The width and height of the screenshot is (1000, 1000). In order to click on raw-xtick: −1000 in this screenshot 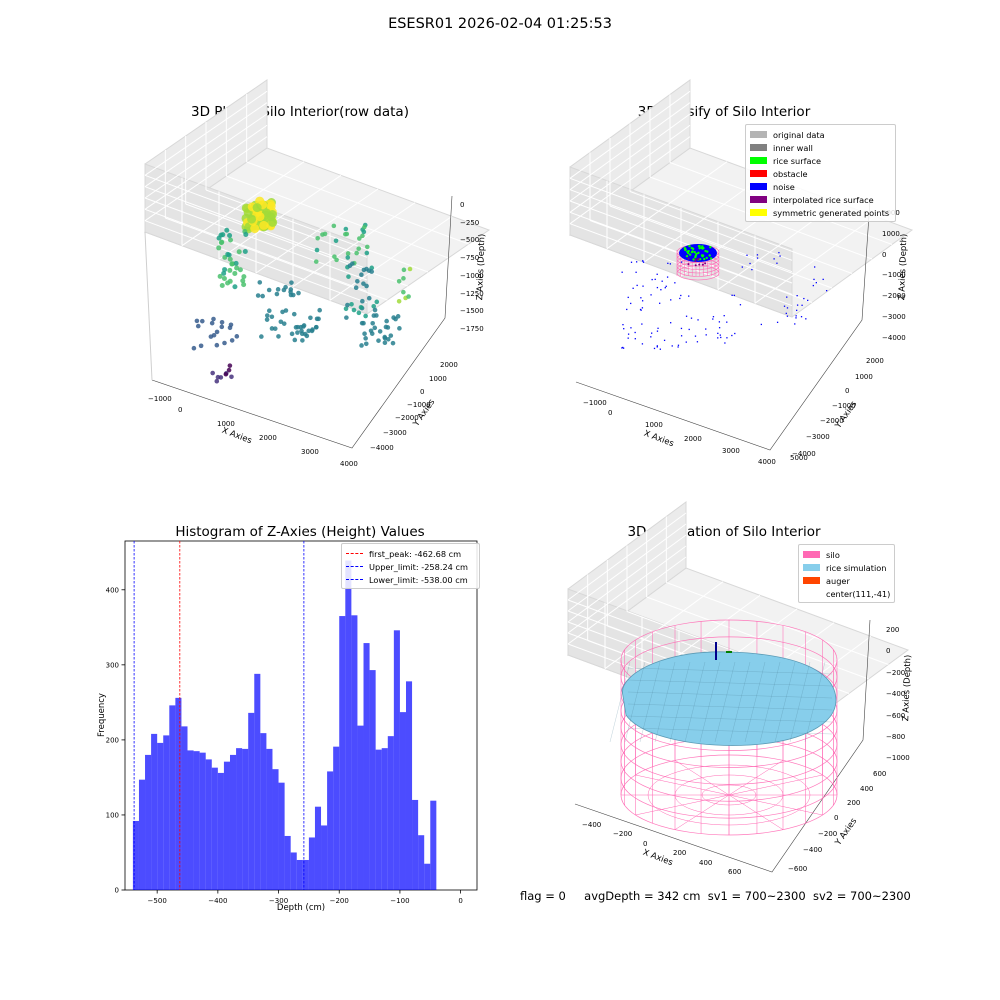, I will do `click(160, 399)`.